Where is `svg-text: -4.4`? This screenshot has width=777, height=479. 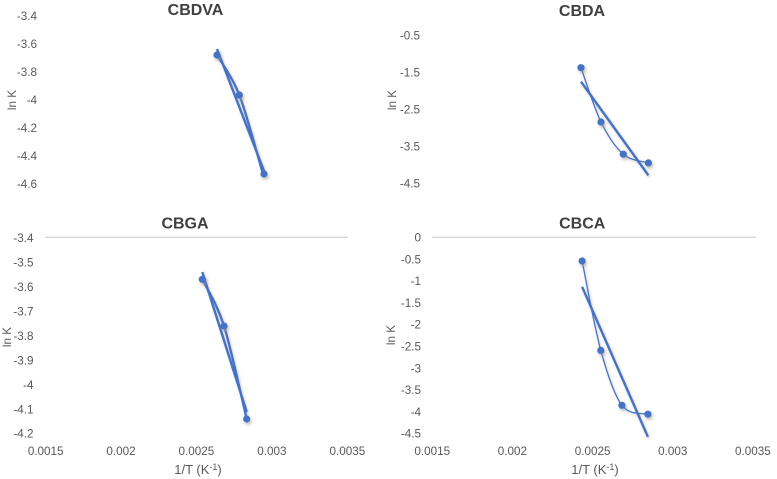 svg-text: -4.4 is located at coordinates (27, 156).